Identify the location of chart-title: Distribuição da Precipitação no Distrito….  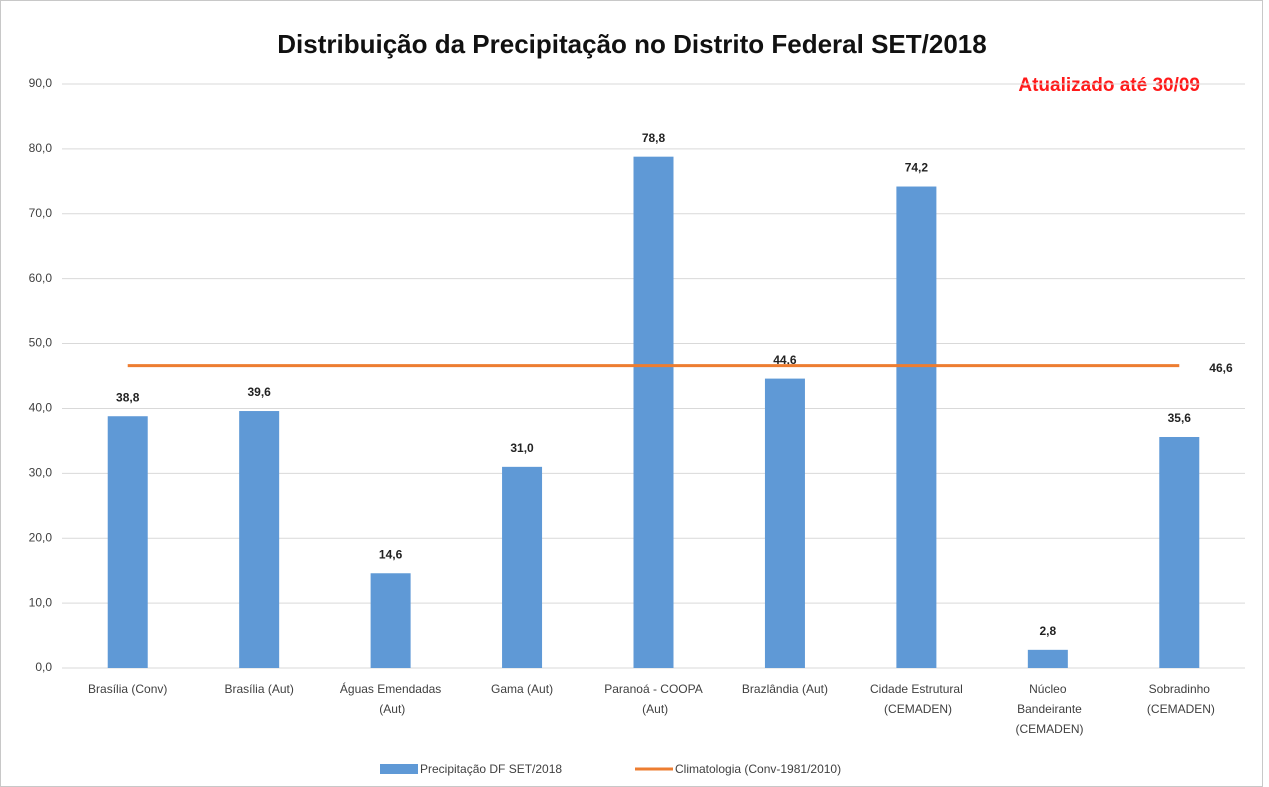
(631, 44).